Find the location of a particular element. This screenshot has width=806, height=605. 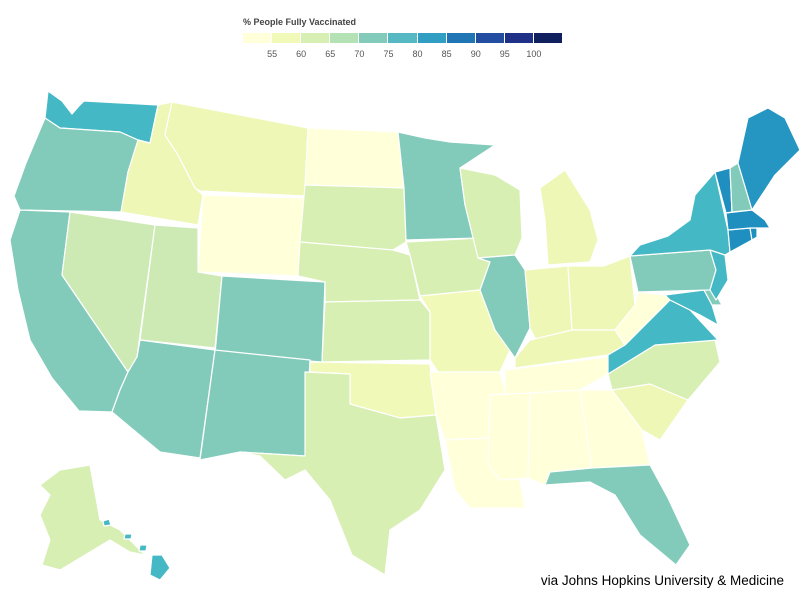

state-pennsylvania is located at coordinates (673, 271).